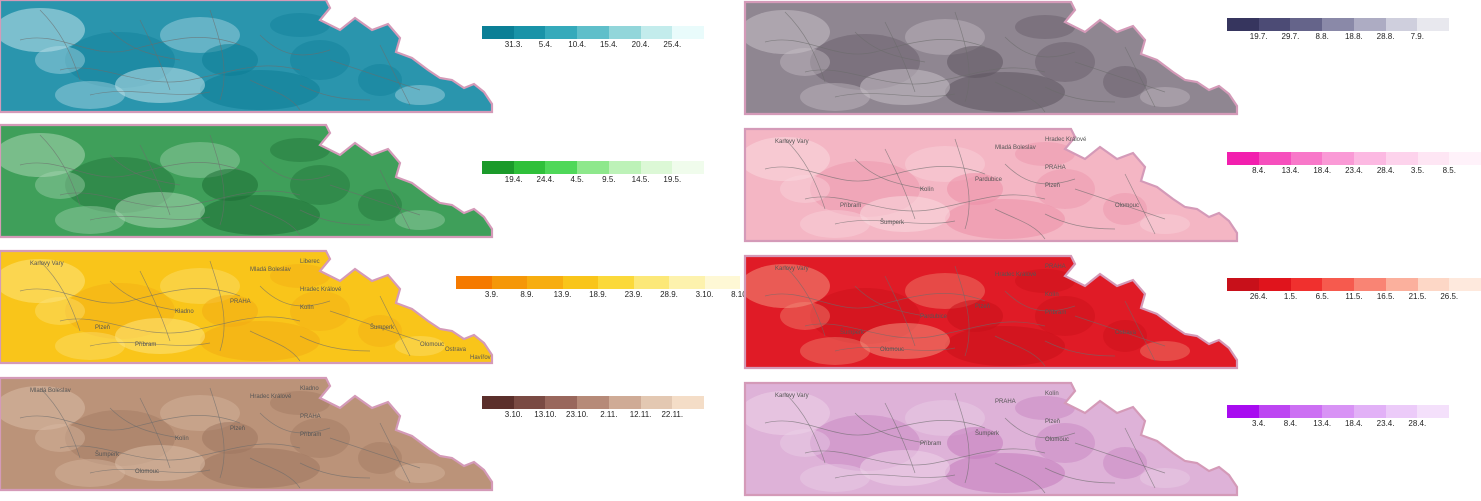  Describe the element at coordinates (1016, 275) in the screenshot. I see `city-label: Hradec Králové` at that location.